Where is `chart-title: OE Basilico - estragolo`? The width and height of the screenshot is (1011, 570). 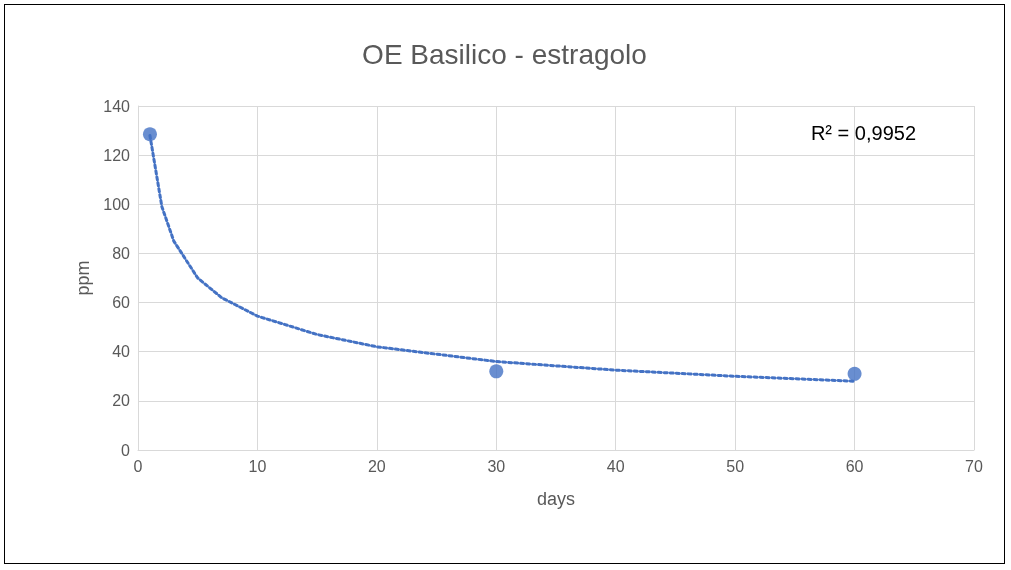 chart-title: OE Basilico - estragolo is located at coordinates (504, 54).